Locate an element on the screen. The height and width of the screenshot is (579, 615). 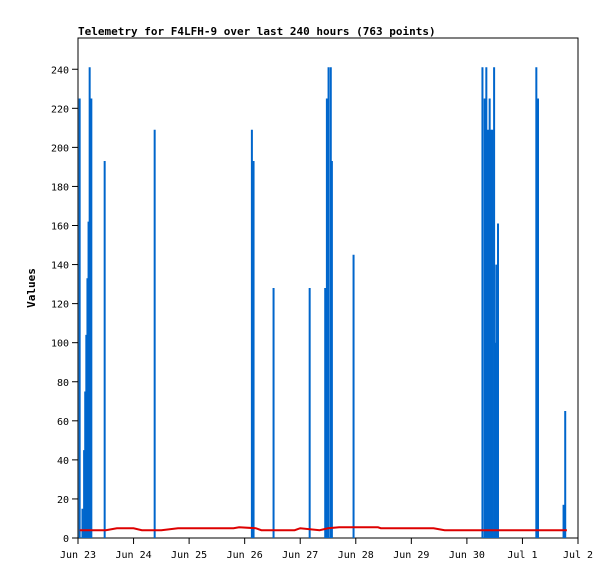
x-tick-label: Jun 26 is located at coordinates (245, 555).